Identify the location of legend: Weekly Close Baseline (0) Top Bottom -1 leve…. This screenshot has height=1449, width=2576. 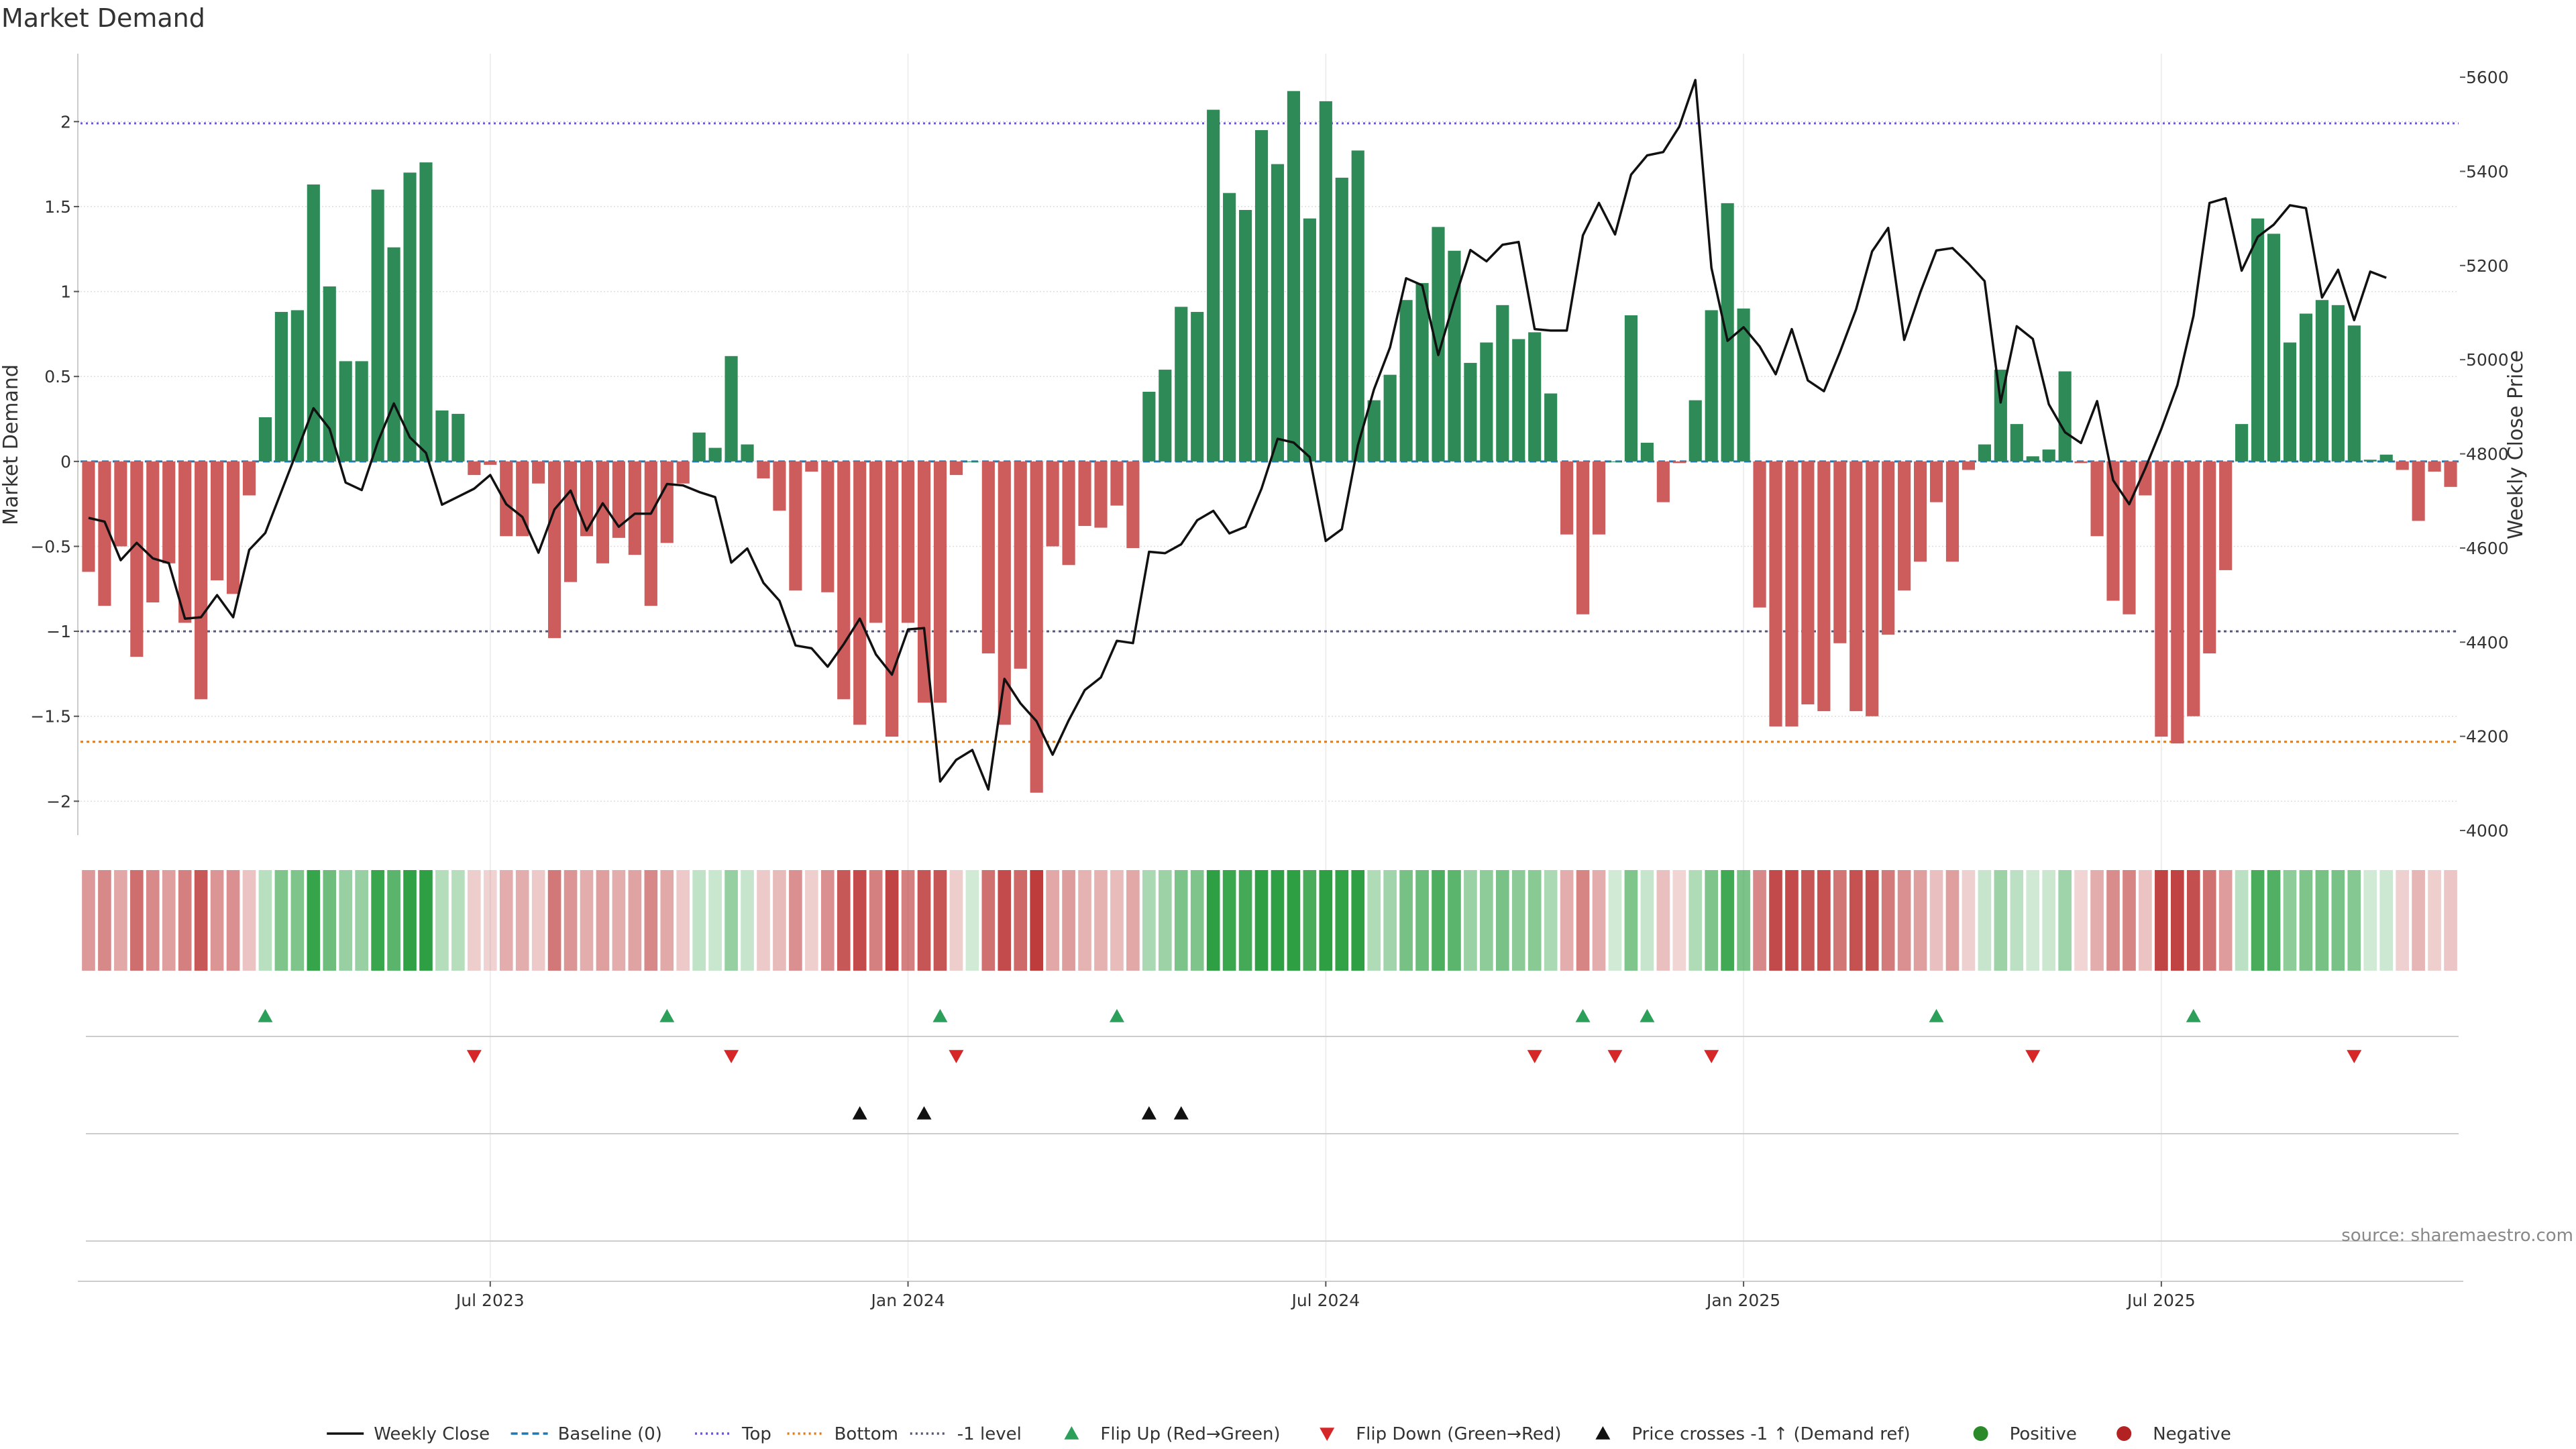
(1279, 1434).